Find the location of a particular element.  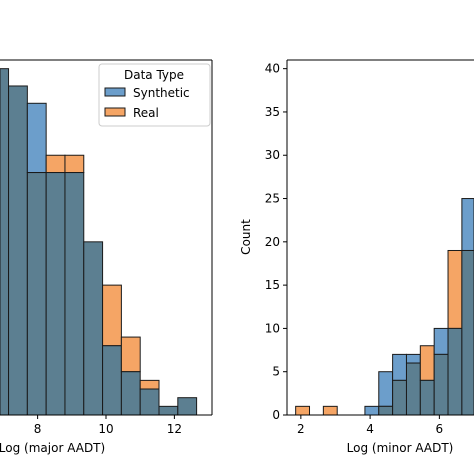

right-x-axis-label: Log (minor AADT) is located at coordinates (400, 448).